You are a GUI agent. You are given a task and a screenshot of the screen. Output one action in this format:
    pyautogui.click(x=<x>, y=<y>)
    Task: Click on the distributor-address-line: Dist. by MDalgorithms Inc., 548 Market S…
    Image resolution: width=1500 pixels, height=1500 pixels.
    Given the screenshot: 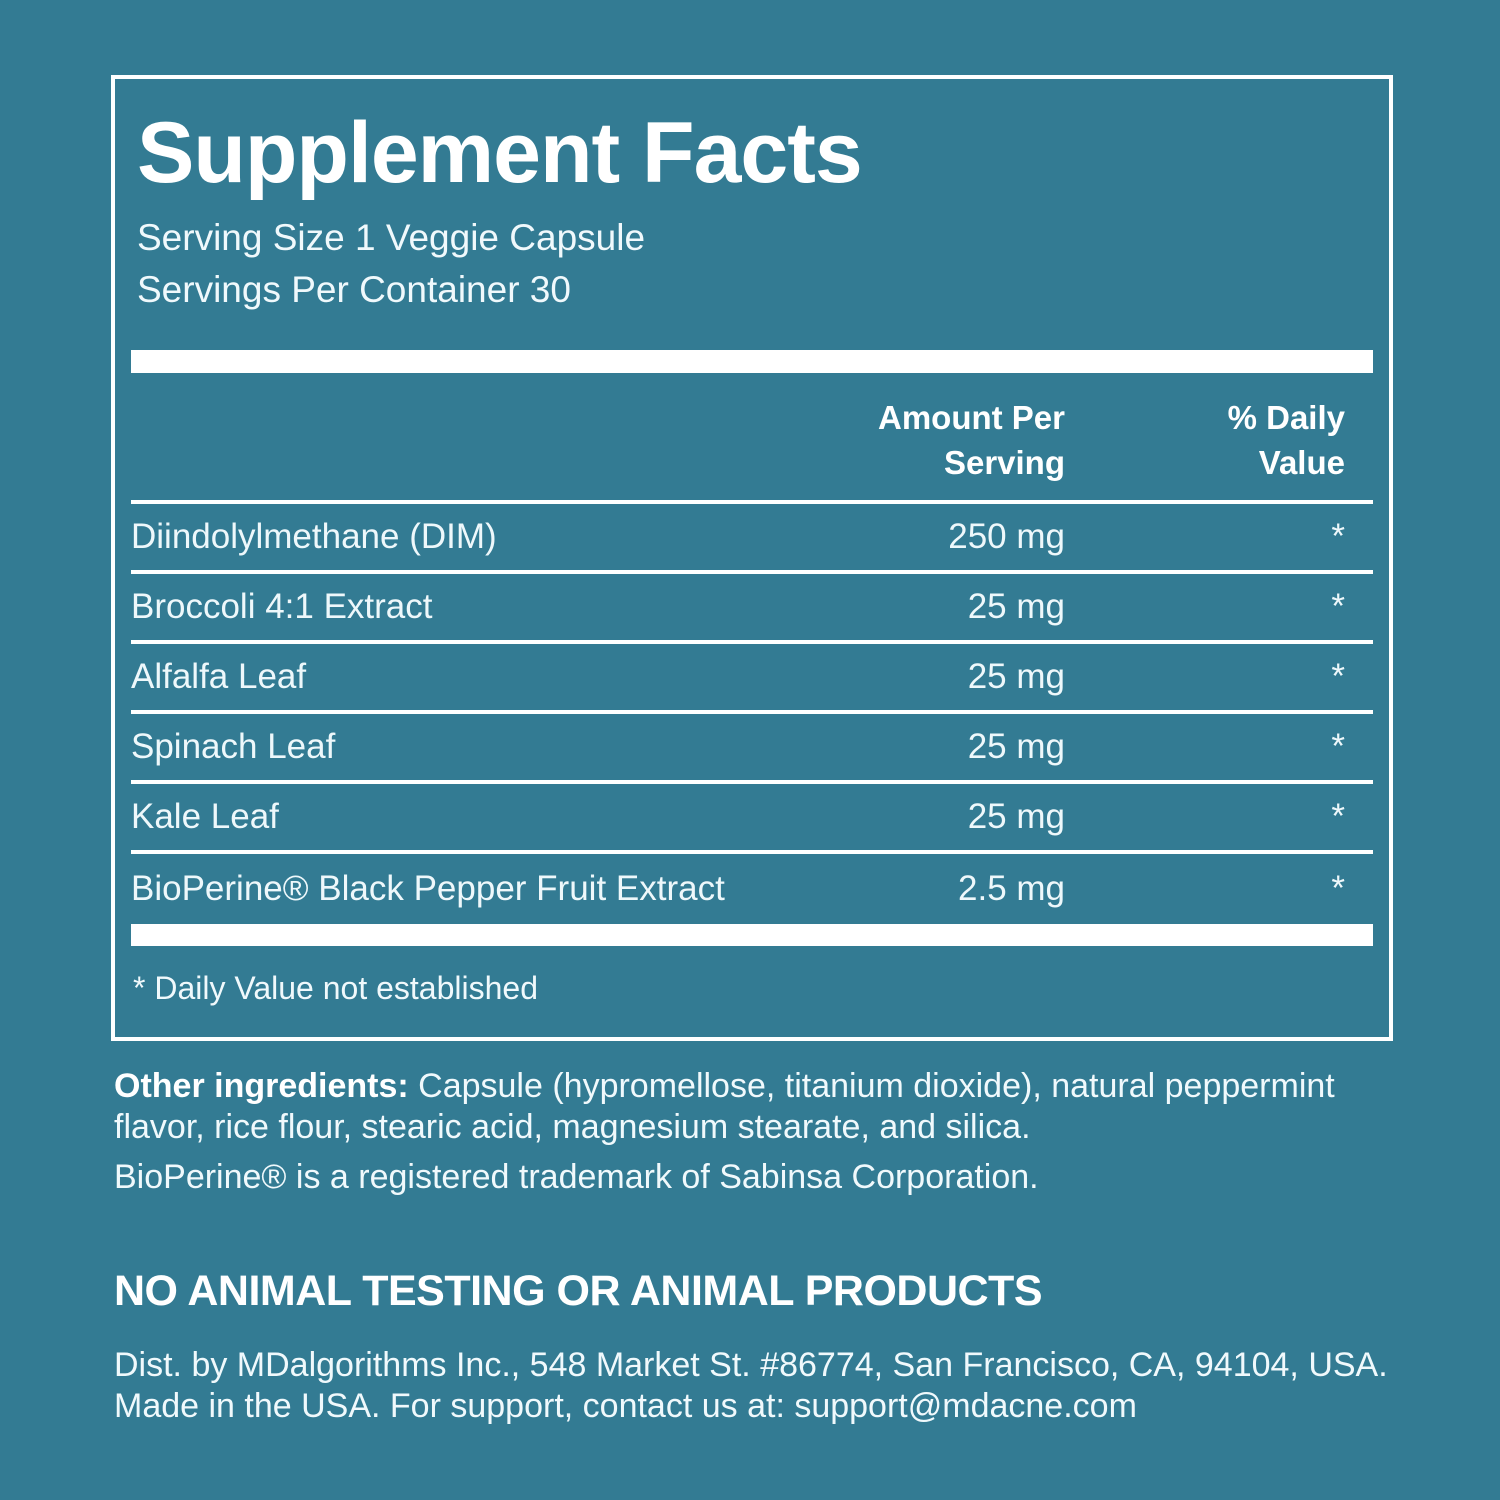 What is the action you would take?
    pyautogui.click(x=751, y=1365)
    